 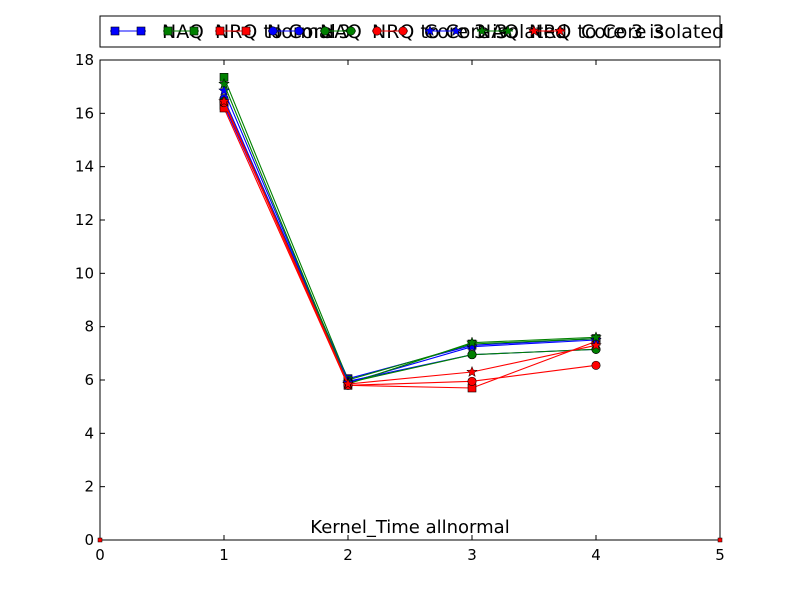 I want to click on legend-label-3: NAQ, so click(x=341, y=32).